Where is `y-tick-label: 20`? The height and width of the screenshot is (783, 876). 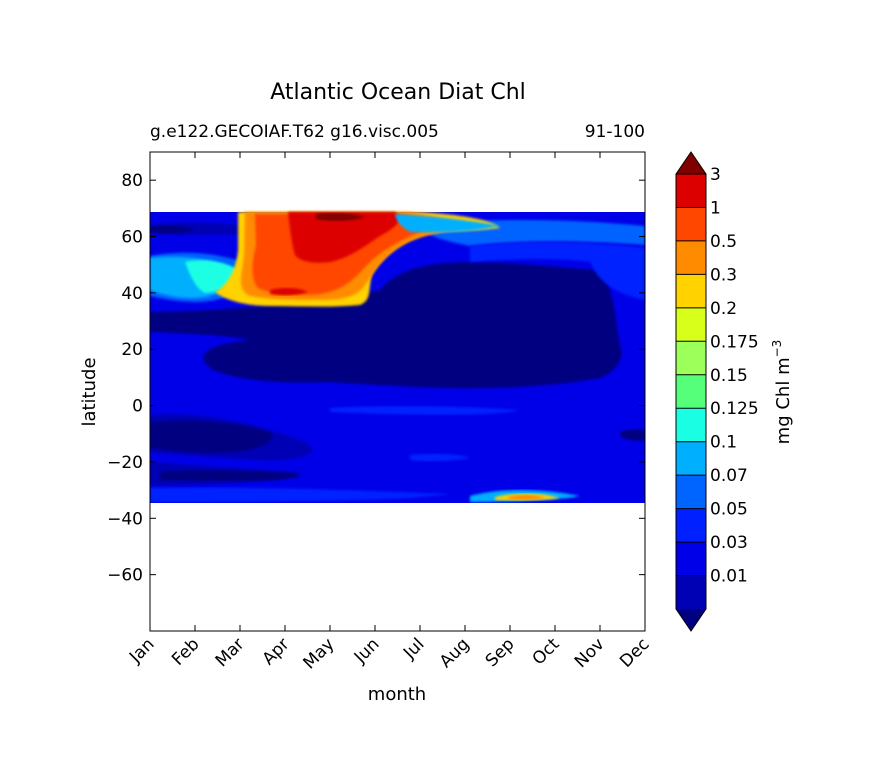
y-tick-label: 20 is located at coordinates (132, 350).